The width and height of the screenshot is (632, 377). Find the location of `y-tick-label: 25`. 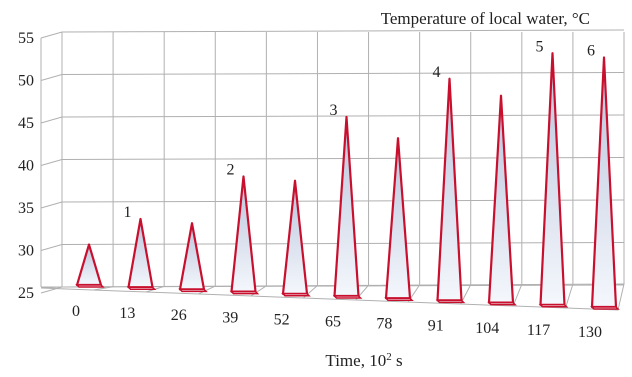

y-tick-label: 25 is located at coordinates (26, 293).